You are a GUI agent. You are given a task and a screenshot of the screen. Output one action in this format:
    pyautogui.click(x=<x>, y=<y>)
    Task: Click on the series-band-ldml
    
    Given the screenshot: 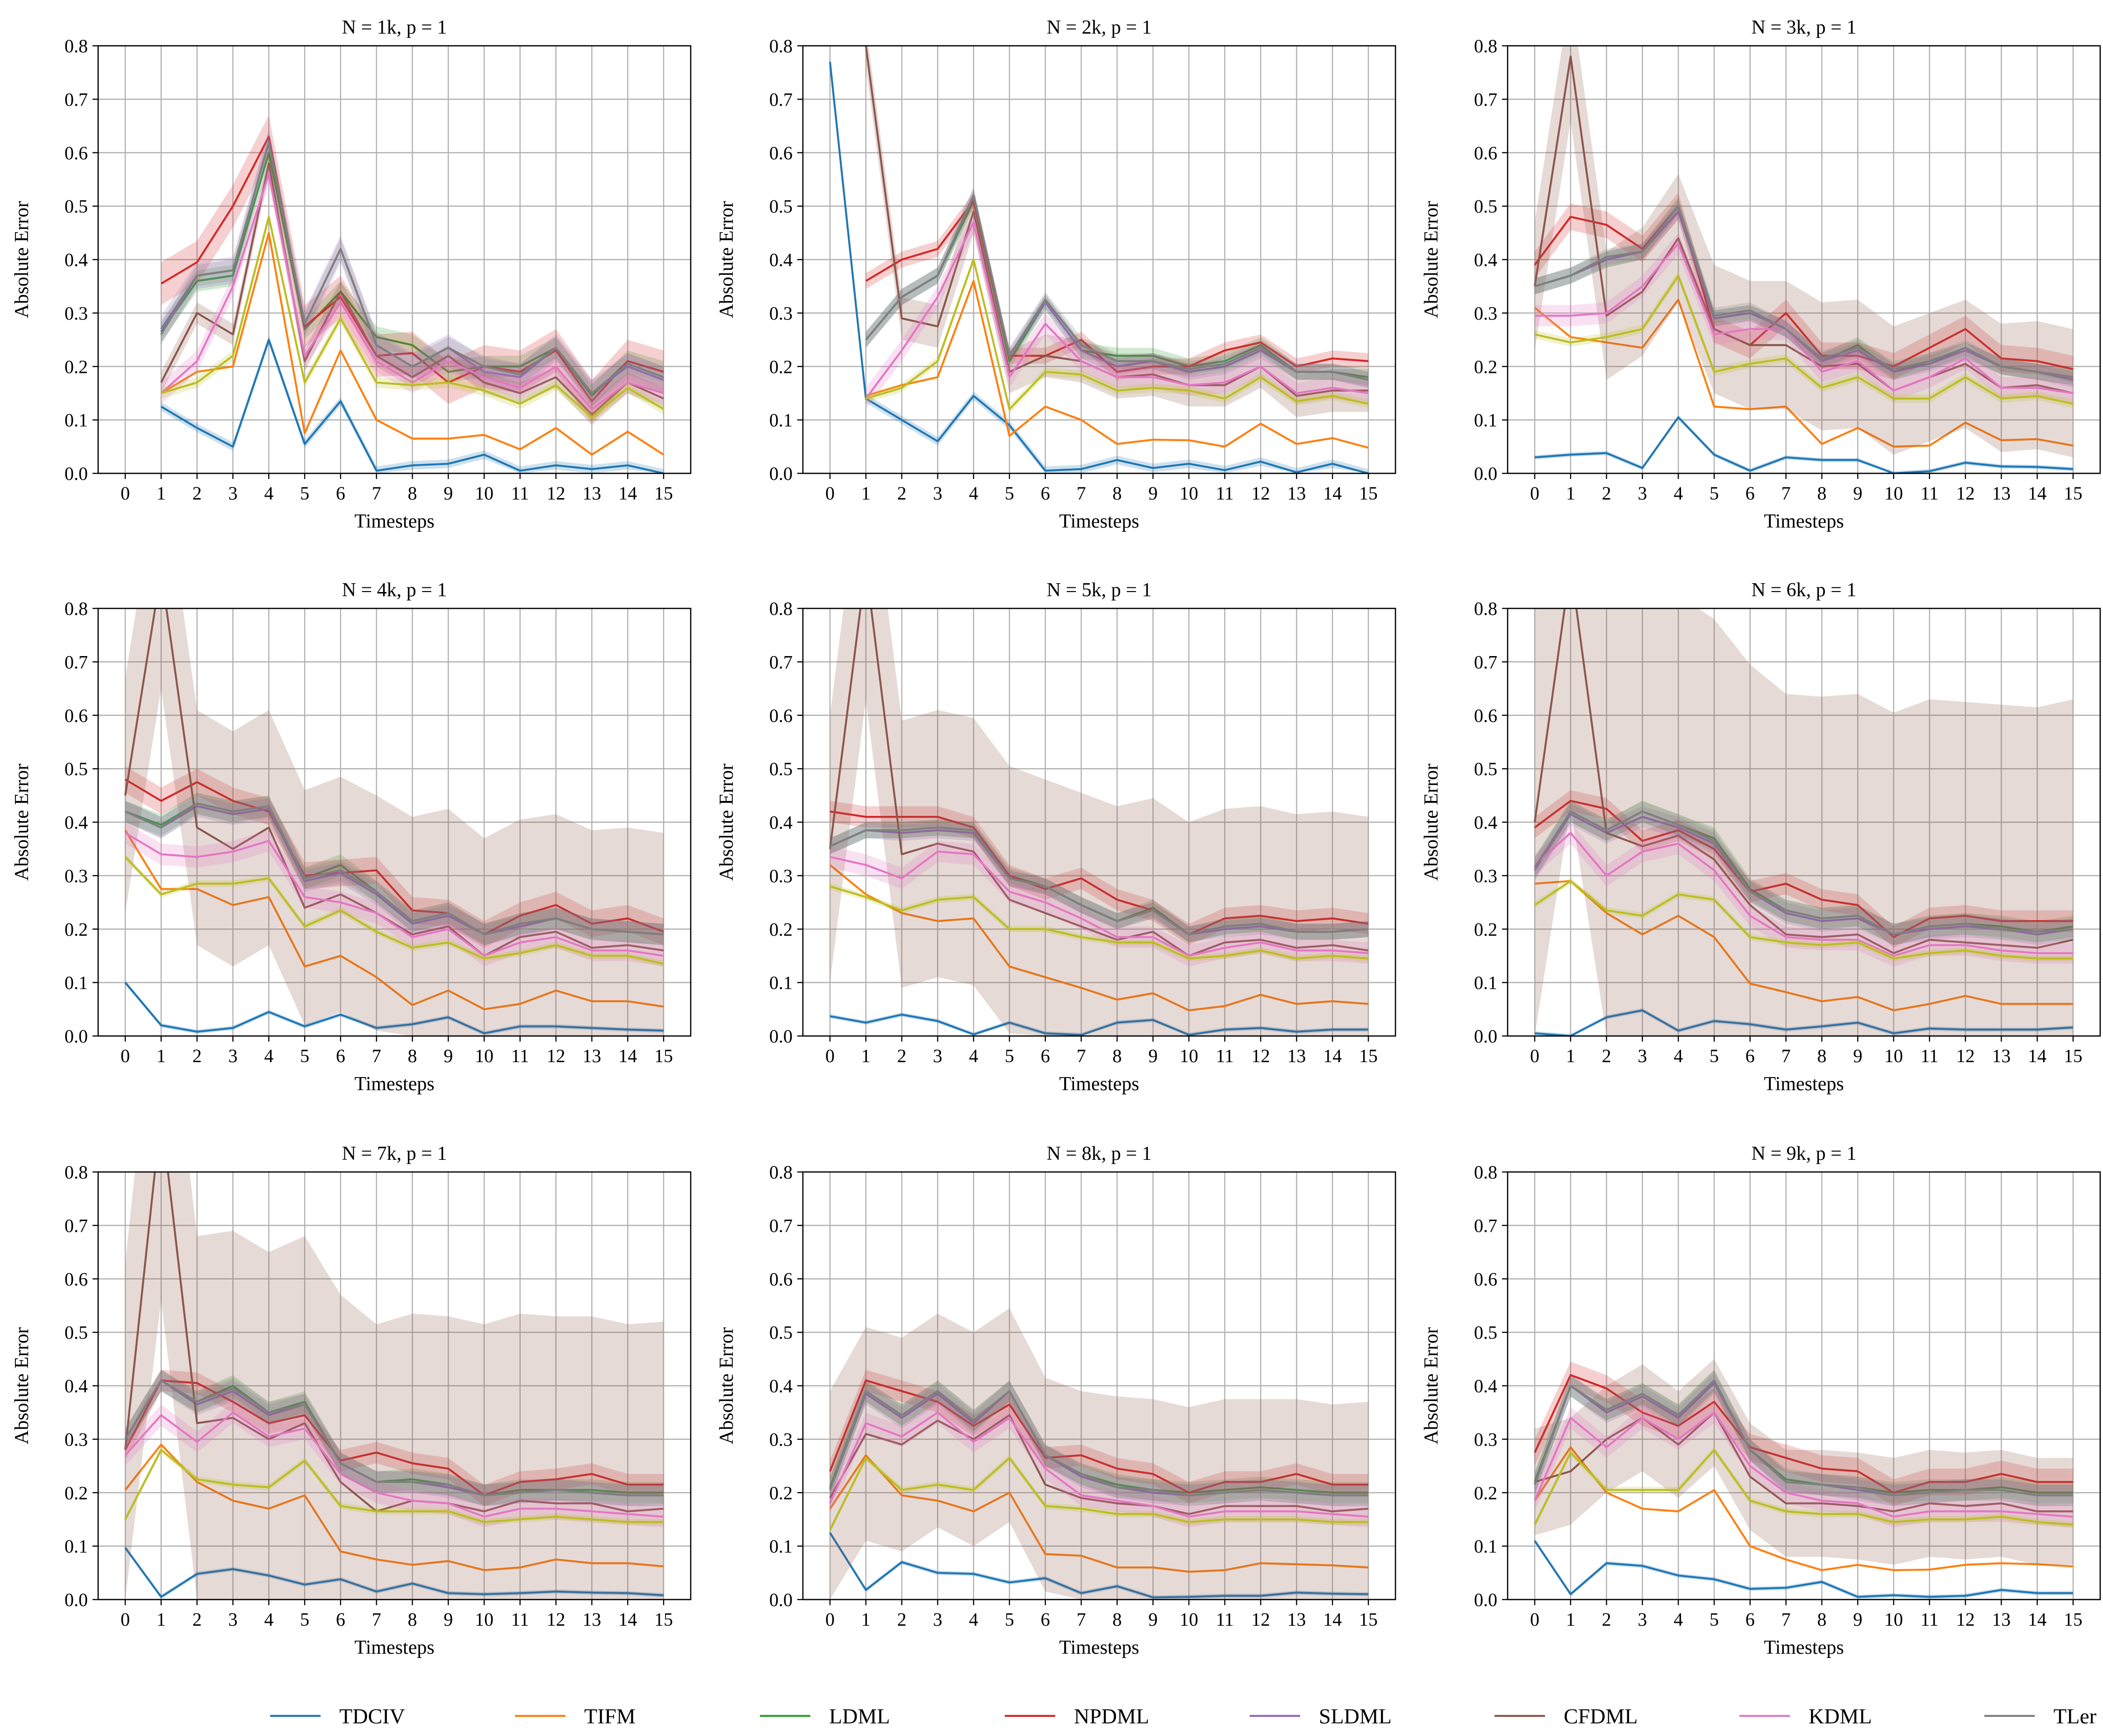 What is the action you would take?
    pyautogui.click(x=394, y=1438)
    